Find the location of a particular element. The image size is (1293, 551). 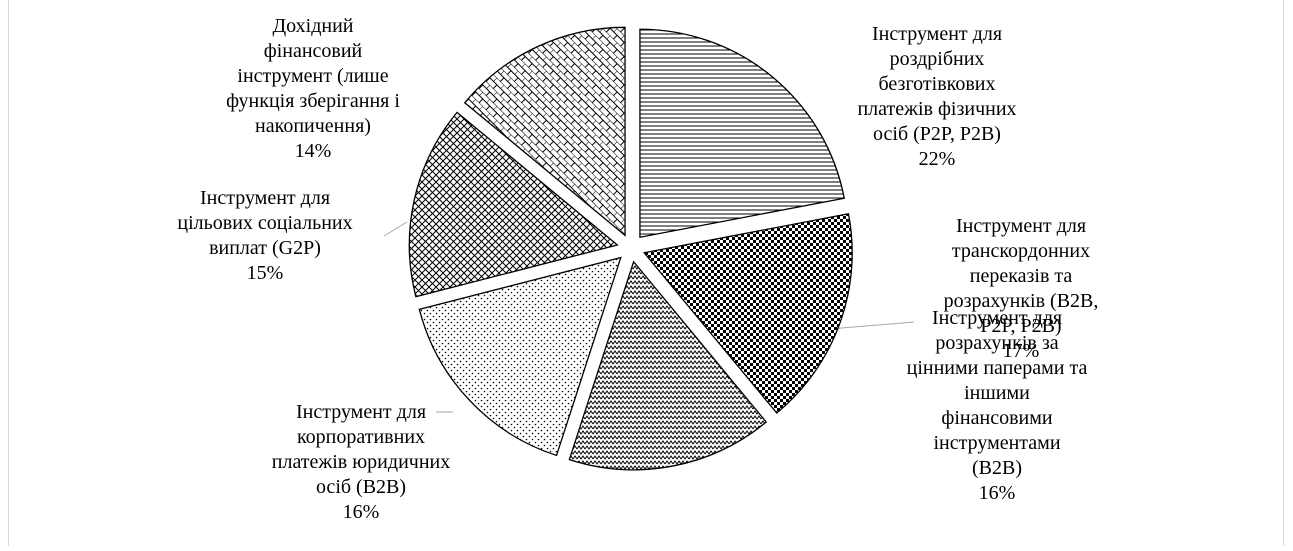

slice-label-line: платежів юридичних is located at coordinates (361, 462).